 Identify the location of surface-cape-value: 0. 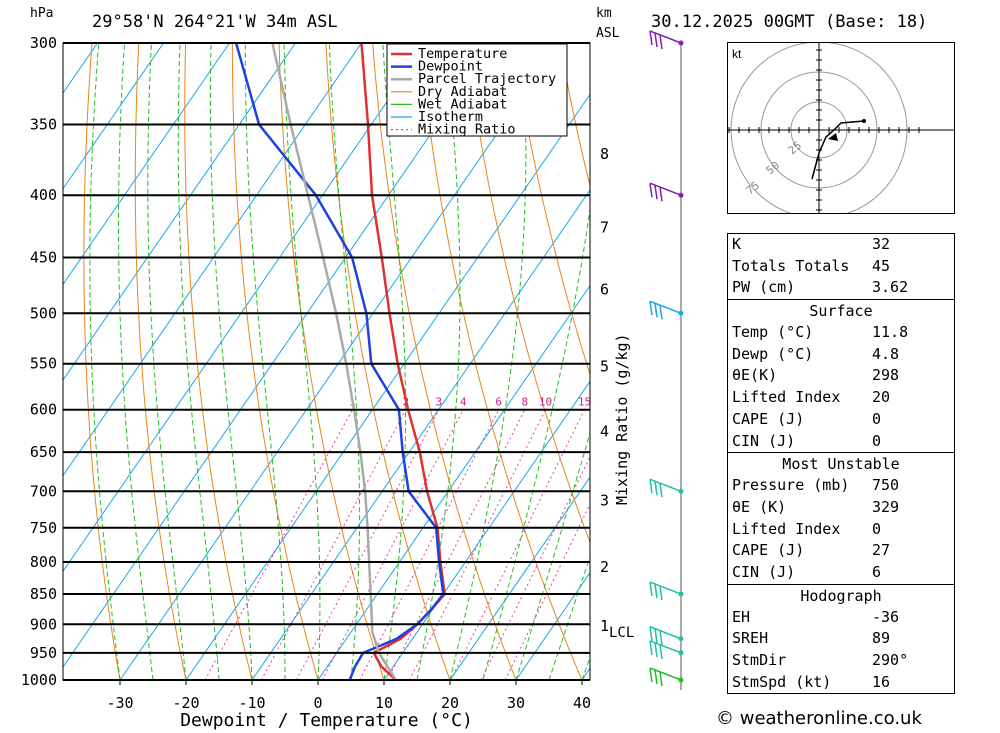
(877, 418).